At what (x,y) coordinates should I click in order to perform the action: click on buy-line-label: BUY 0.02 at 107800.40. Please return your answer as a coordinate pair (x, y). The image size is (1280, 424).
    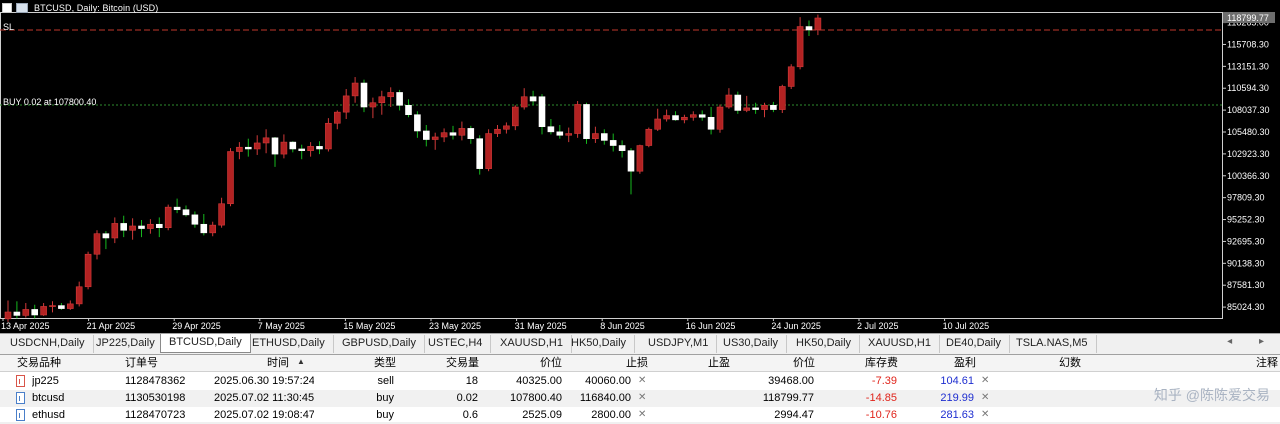
    Looking at the image, I should click on (50, 102).